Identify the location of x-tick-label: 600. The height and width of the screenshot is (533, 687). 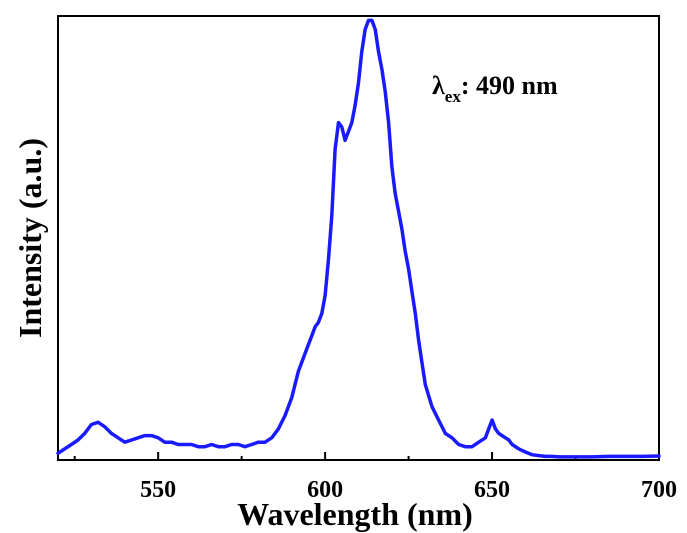
(325, 490).